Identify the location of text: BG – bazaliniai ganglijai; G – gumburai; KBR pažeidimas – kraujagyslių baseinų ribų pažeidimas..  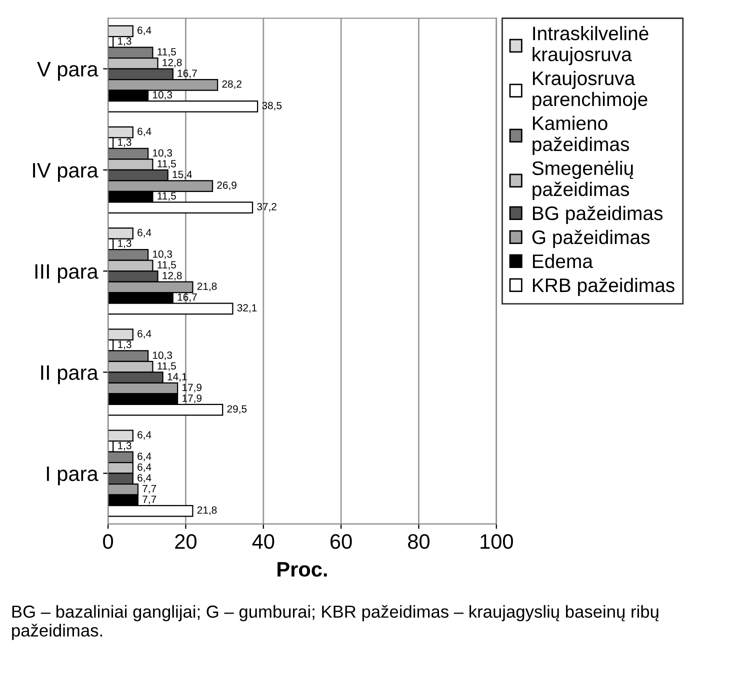
(335, 622).